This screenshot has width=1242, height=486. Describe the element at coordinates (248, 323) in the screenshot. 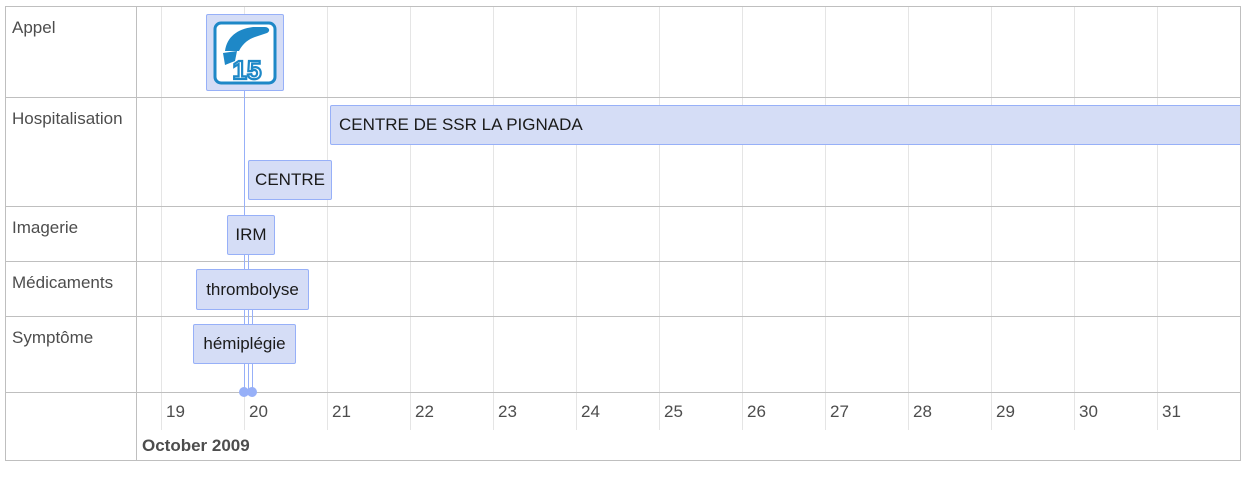

I see `item-stem` at that location.